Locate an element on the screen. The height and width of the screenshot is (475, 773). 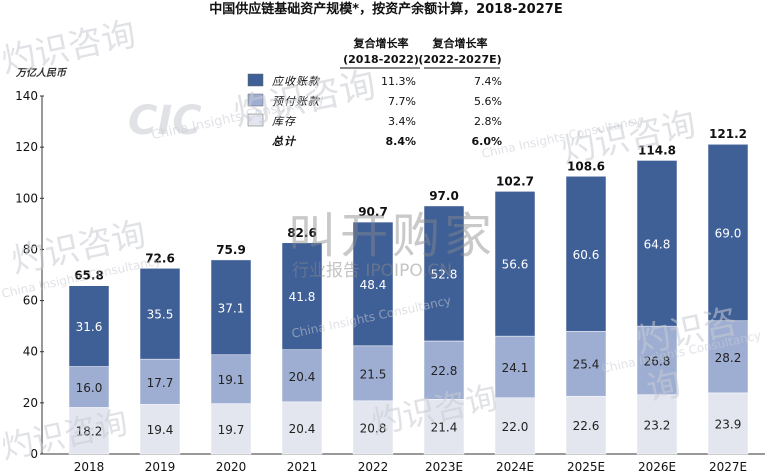
bar-value-label: 25.4 is located at coordinates (586, 365).